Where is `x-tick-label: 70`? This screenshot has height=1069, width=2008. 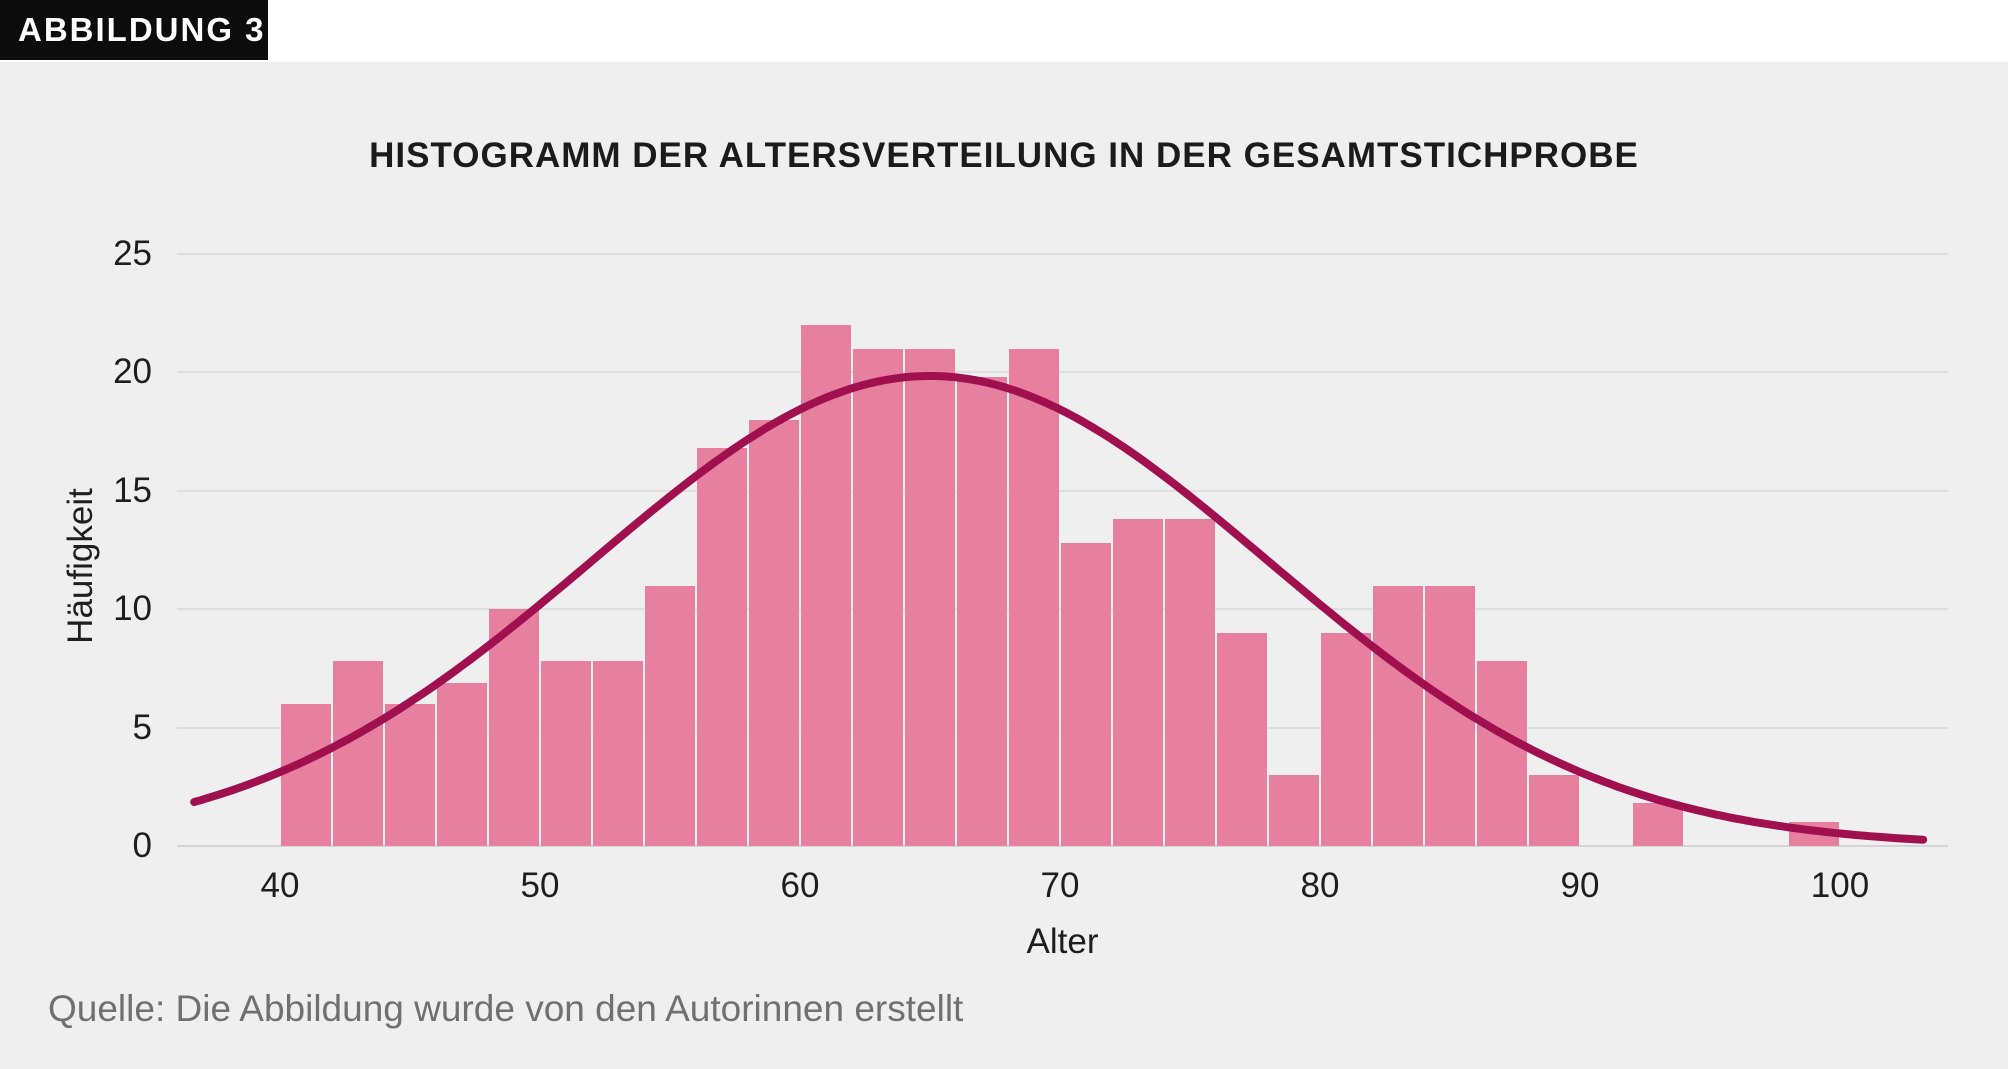 x-tick-label: 70 is located at coordinates (1060, 885).